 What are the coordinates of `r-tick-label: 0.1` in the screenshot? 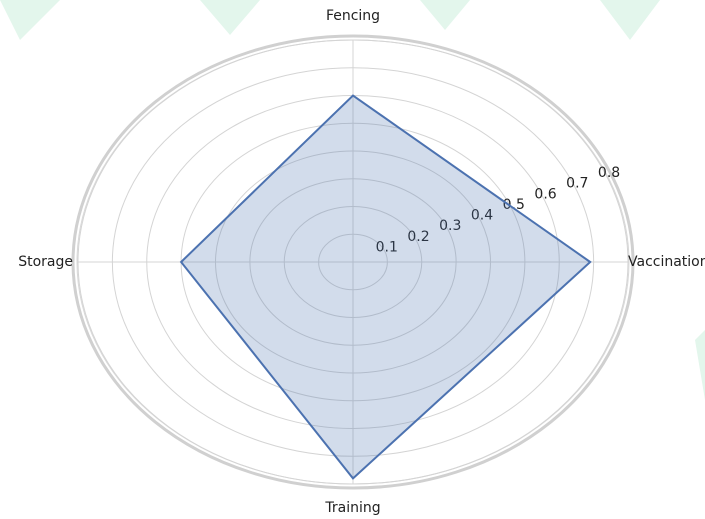 It's located at (387, 247).